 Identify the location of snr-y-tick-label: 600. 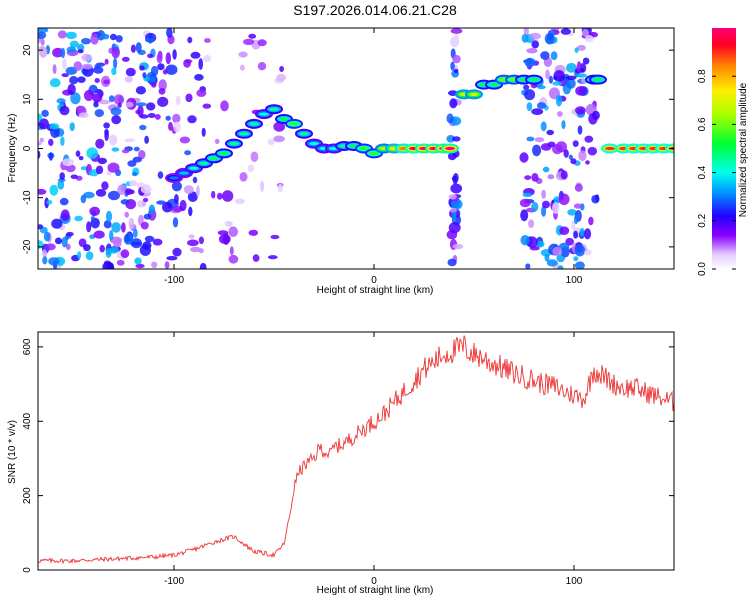
(27, 346).